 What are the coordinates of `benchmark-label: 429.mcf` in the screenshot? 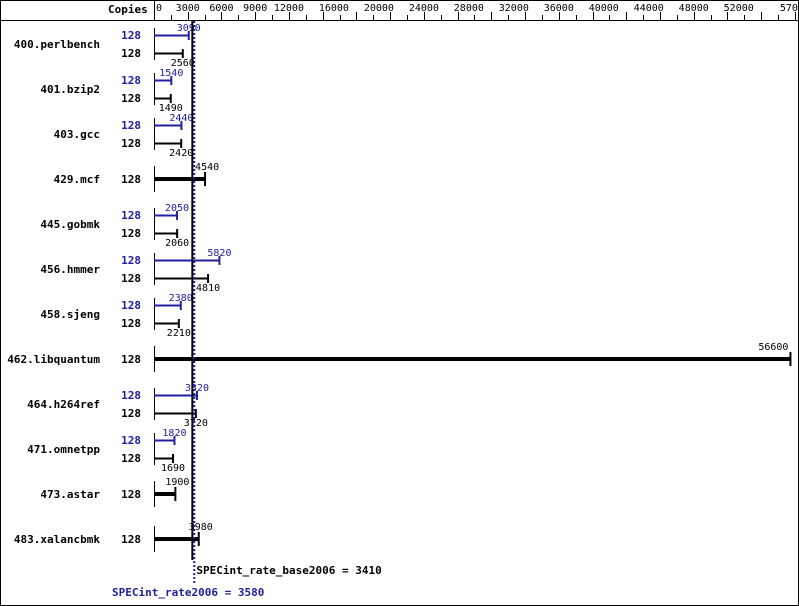 It's located at (77, 179).